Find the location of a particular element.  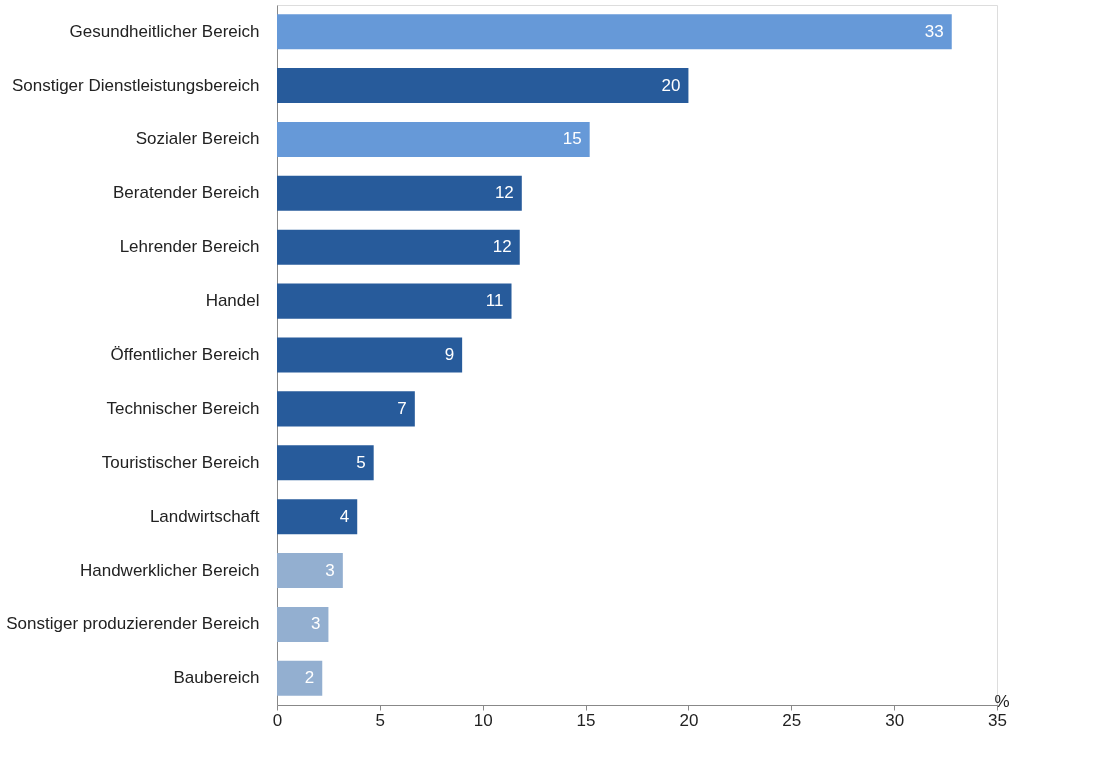

x-tick-label: 30 is located at coordinates (895, 720).